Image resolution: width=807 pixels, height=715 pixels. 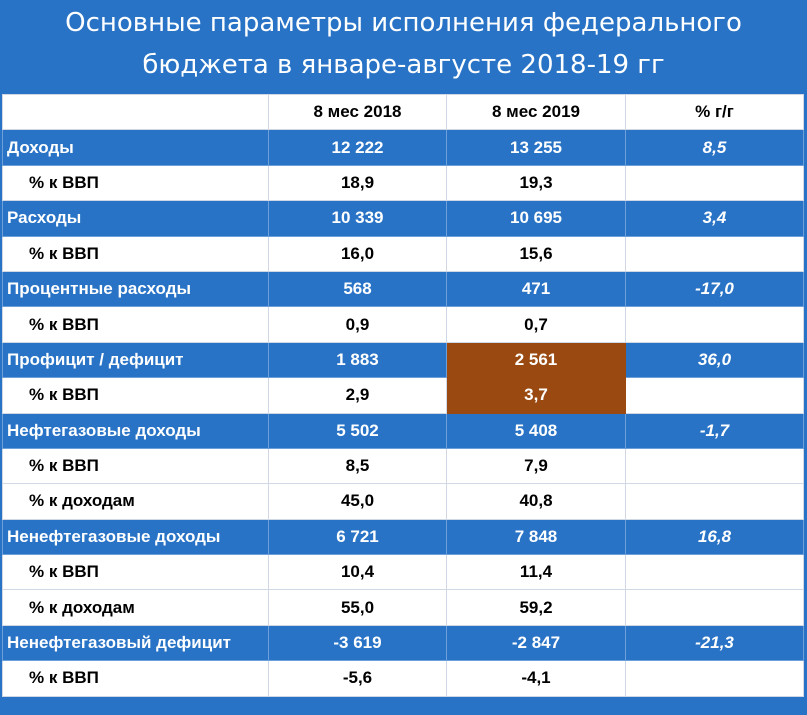 I want to click on table-row: % к ВВП 0,9 0,7, so click(x=403, y=324).